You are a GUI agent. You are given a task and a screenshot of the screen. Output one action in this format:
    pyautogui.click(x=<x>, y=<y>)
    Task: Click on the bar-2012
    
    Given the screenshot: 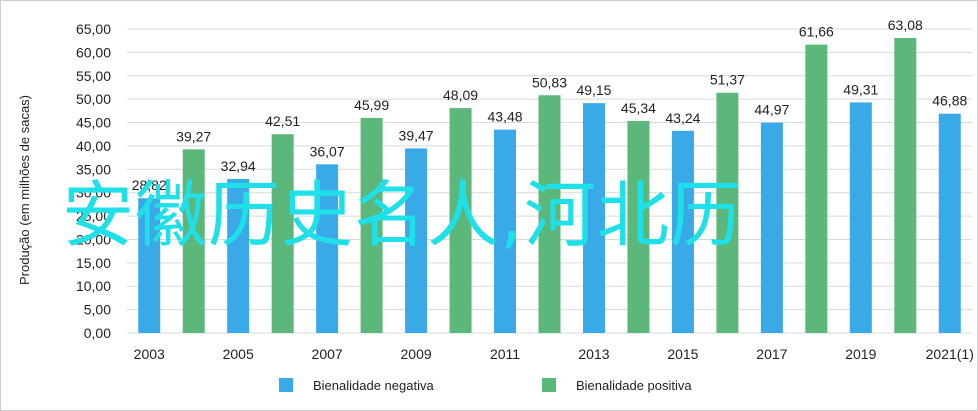 What is the action you would take?
    pyautogui.click(x=549, y=214)
    